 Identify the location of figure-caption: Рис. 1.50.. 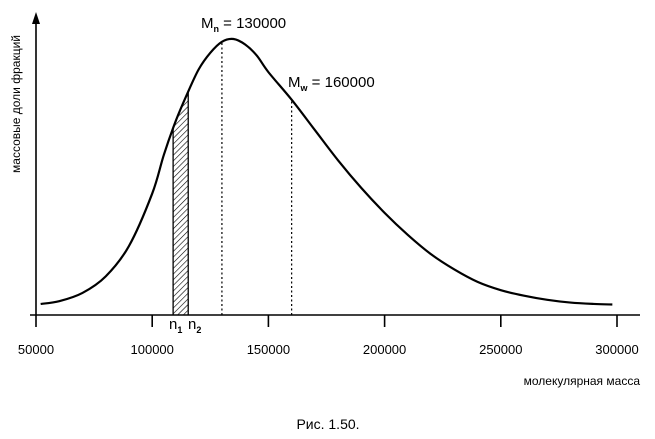
(327, 424).